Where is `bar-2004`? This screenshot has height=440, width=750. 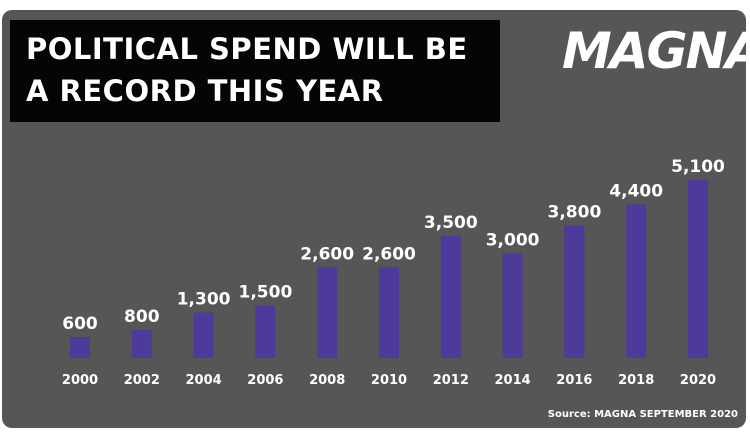
bar-2004 is located at coordinates (203, 335).